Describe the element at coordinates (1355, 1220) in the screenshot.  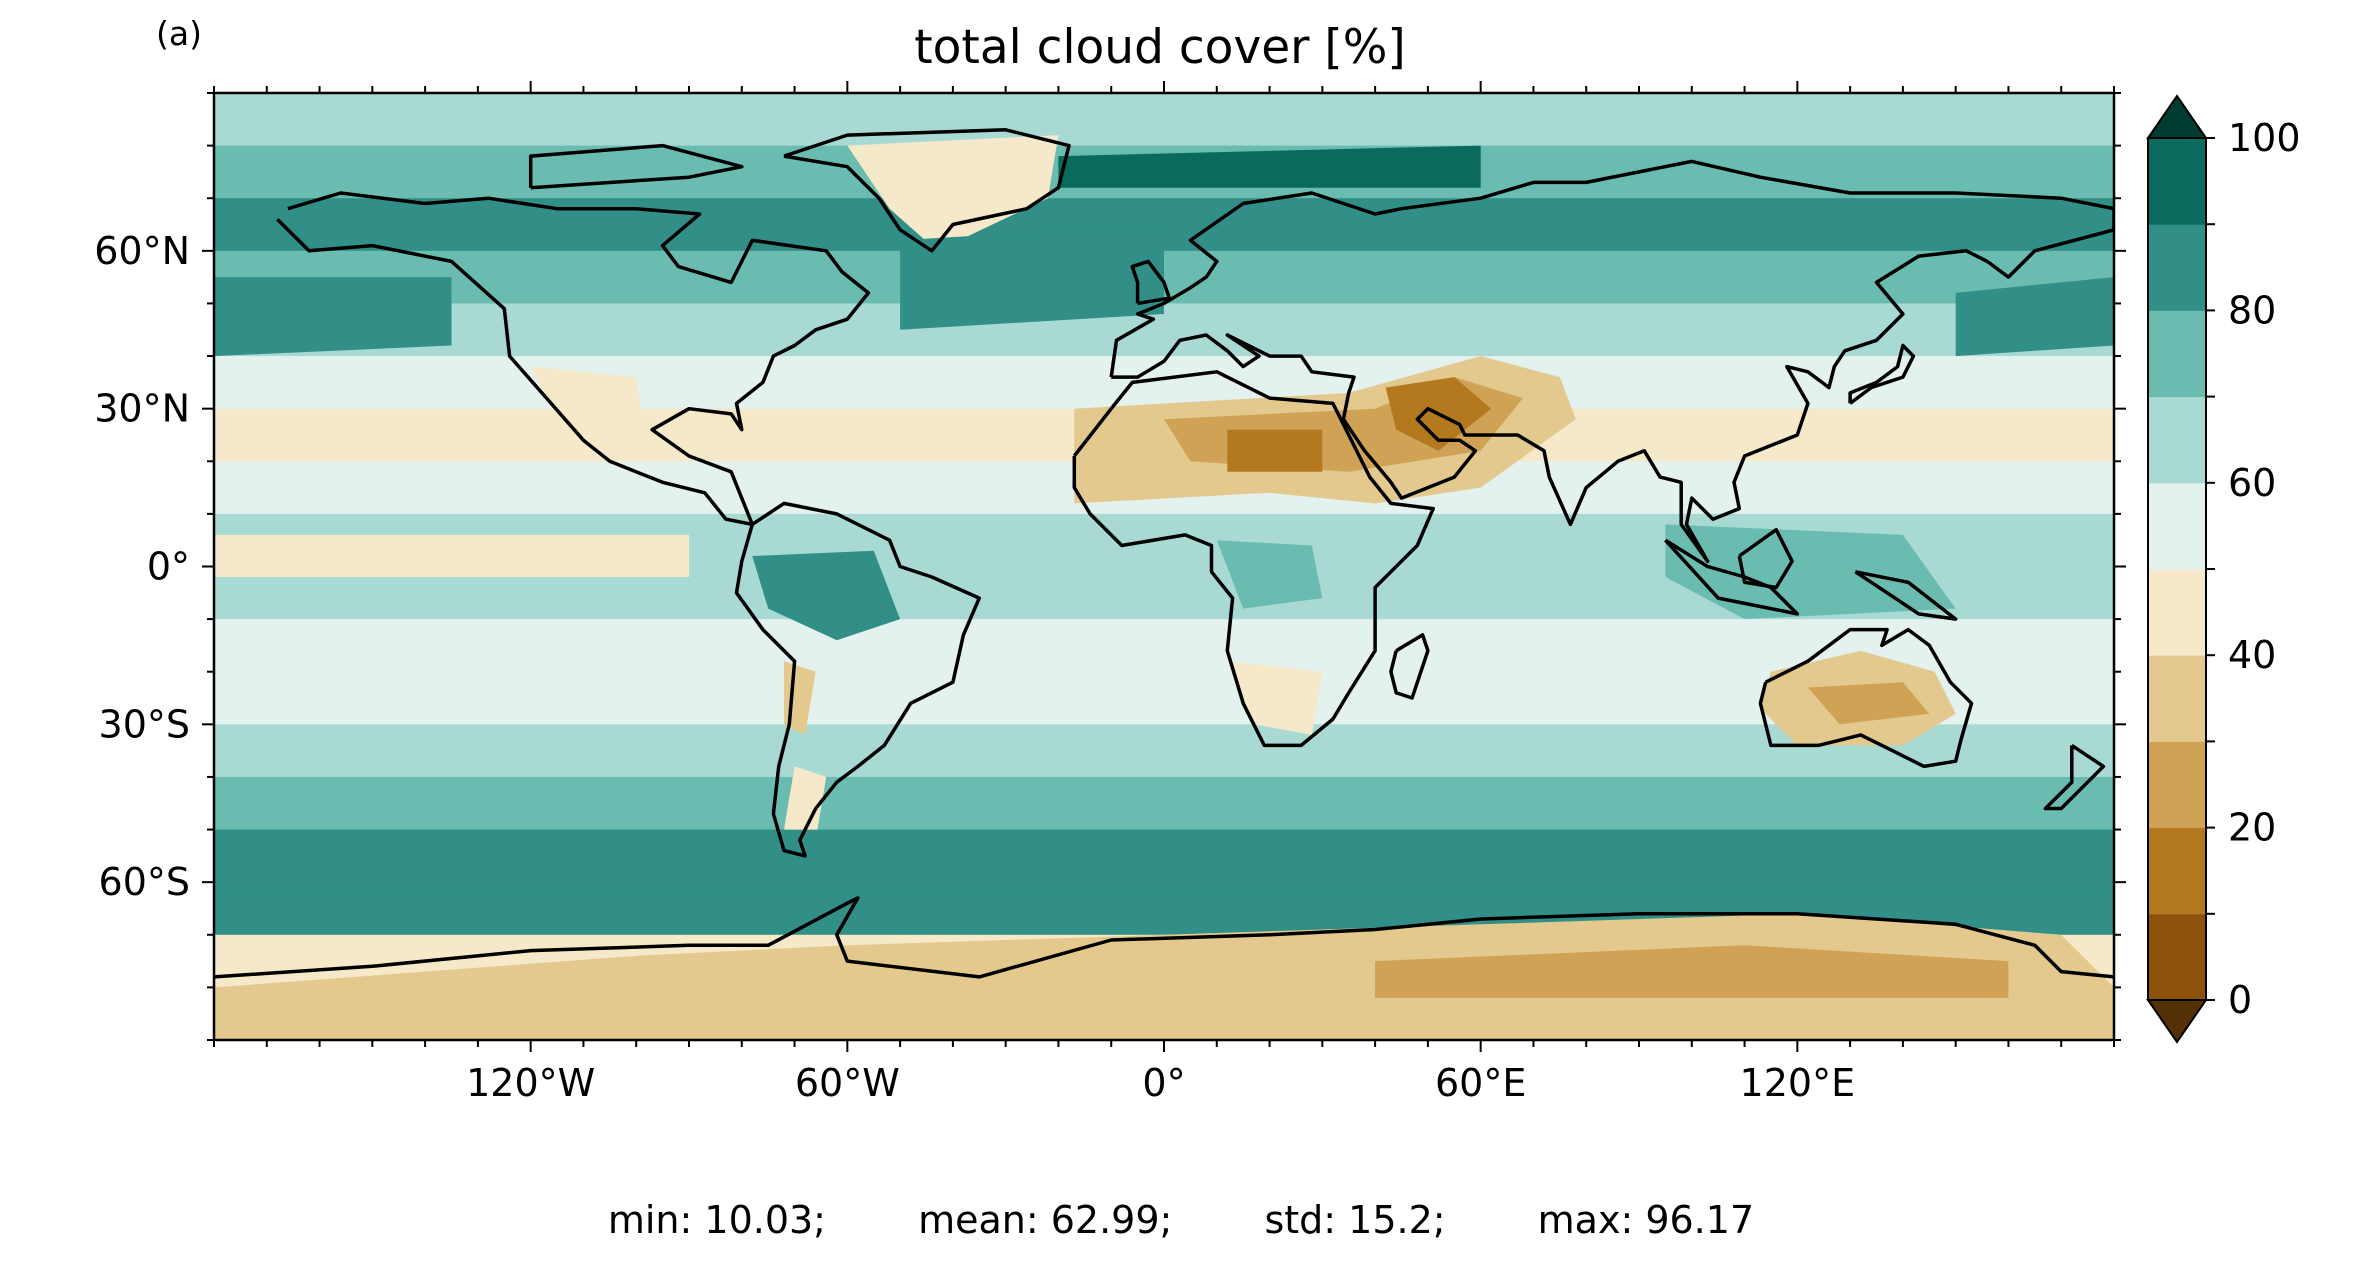
I see `stat-std: std: 15.2;` at that location.